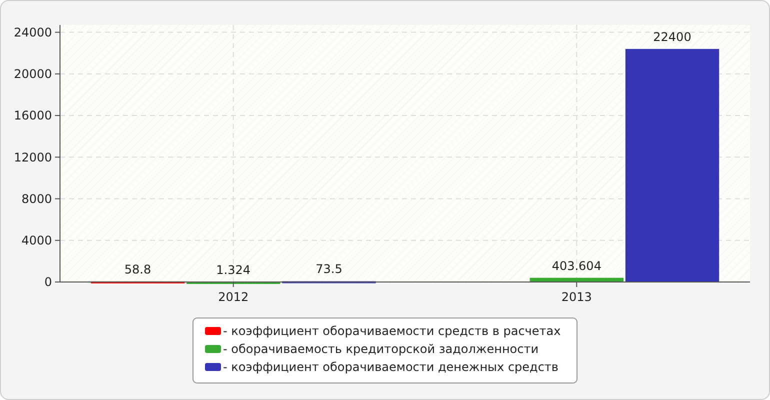 The height and width of the screenshot is (400, 770). I want to click on y-tick-label: 16000, so click(33, 115).